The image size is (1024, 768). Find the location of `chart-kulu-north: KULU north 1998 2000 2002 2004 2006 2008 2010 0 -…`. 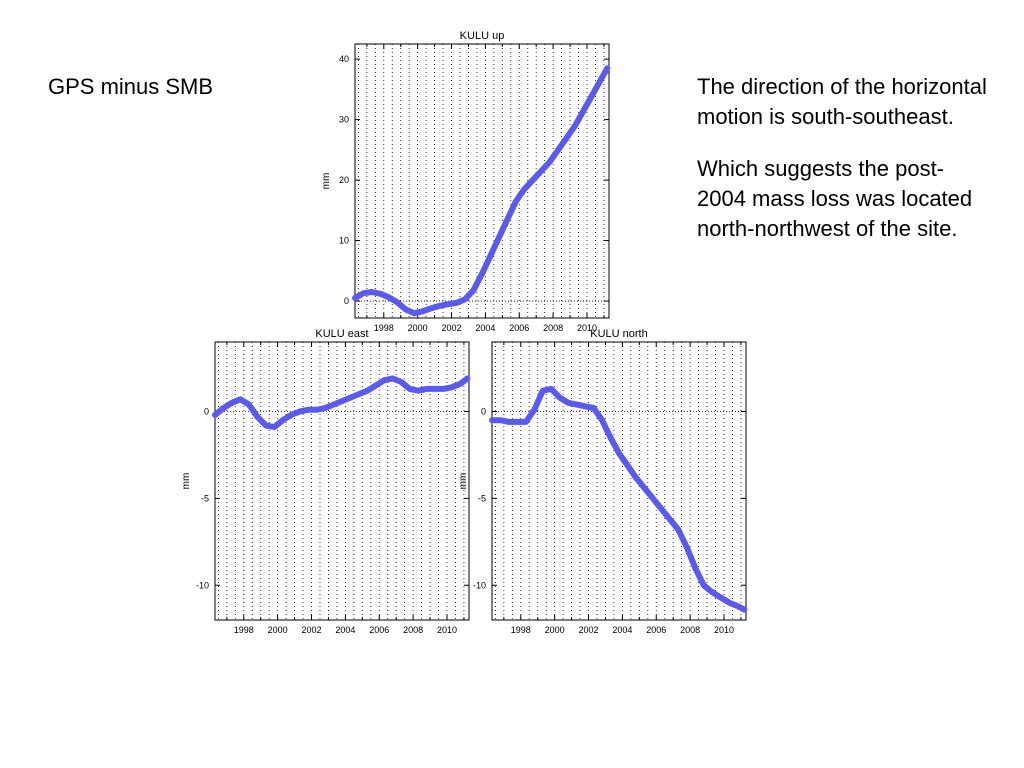

chart-kulu-north: KULU north 1998 2000 2002 2004 2006 2008 2010 0 -… is located at coordinates (603, 481).